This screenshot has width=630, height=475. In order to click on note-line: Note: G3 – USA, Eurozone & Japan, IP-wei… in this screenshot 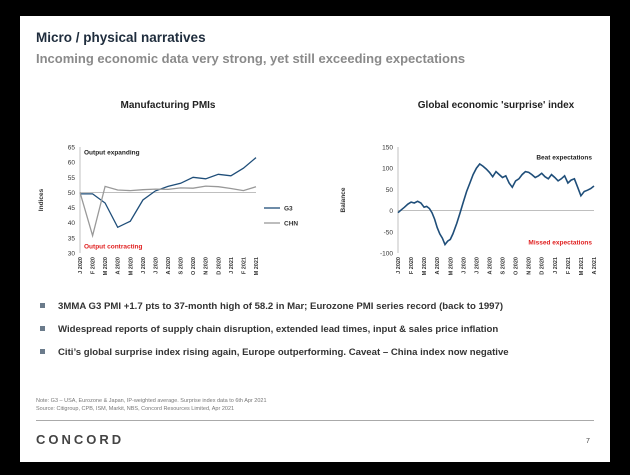, I will do `click(151, 401)`.